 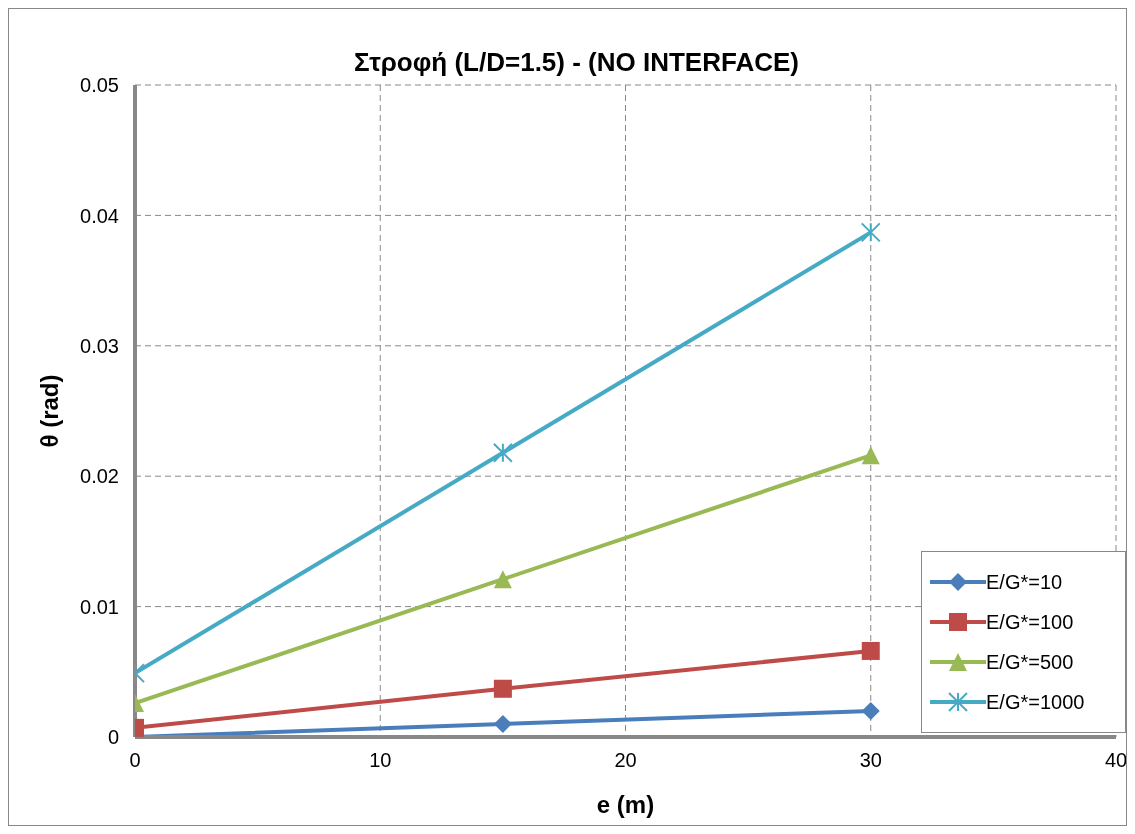 I want to click on x-tick-label: 10, so click(x=380, y=760).